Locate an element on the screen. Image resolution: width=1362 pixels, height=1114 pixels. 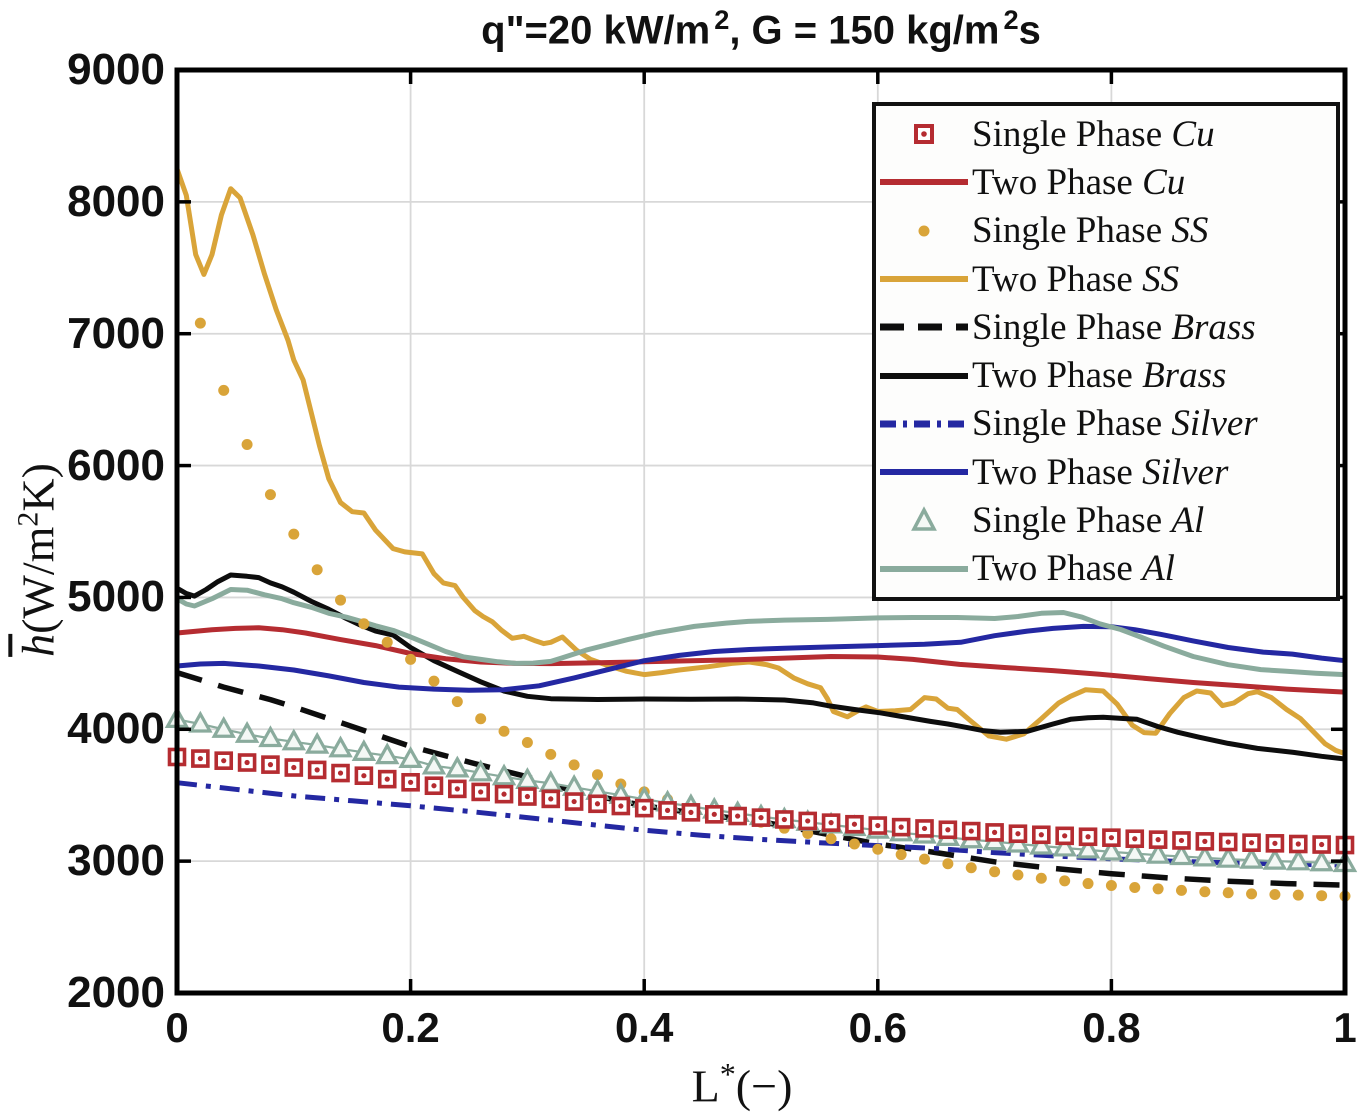
legend-entry-single-phase-cu: Single Phase Cu is located at coordinates (1106, 134).